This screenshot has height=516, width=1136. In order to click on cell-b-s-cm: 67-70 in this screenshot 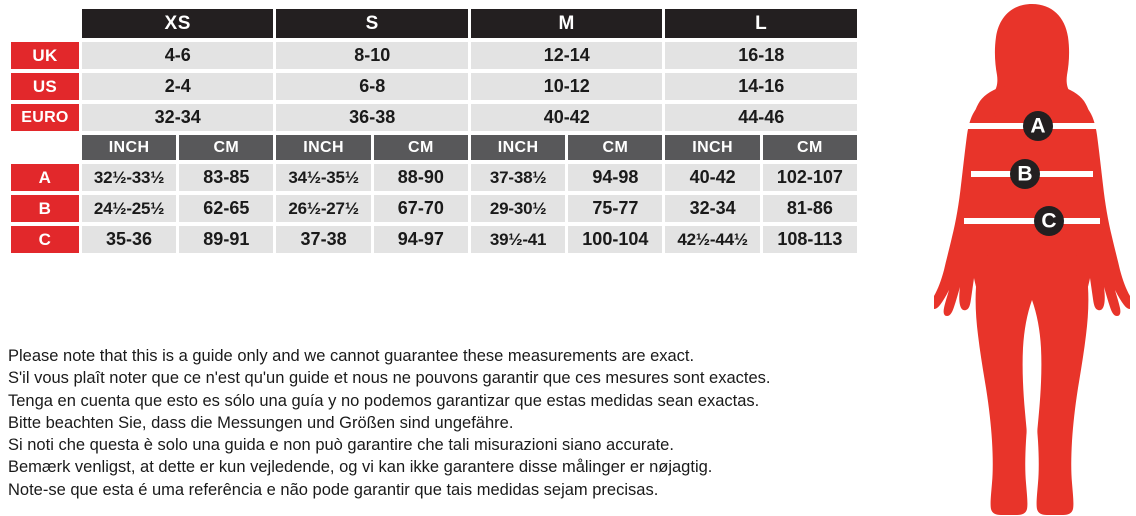, I will do `click(420, 208)`.